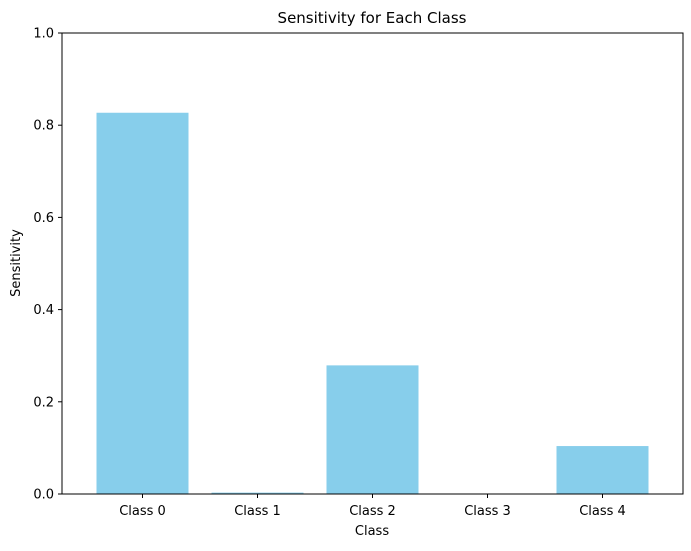 This screenshot has width=691, height=551. Describe the element at coordinates (372, 531) in the screenshot. I see `x-axis-label: Class` at that location.